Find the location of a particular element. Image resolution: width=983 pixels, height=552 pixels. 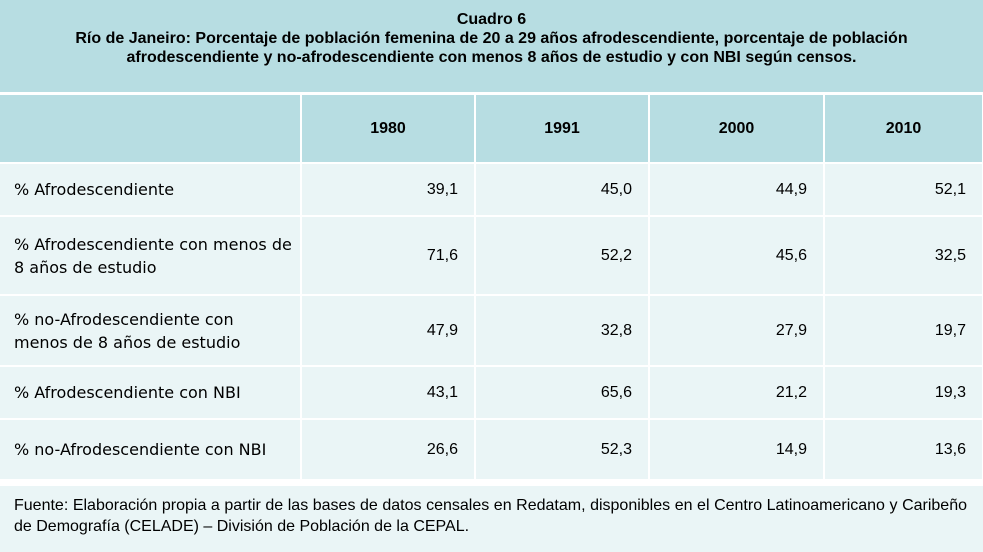

header-row: 1980 1991 2000 2010 is located at coordinates (491, 129).